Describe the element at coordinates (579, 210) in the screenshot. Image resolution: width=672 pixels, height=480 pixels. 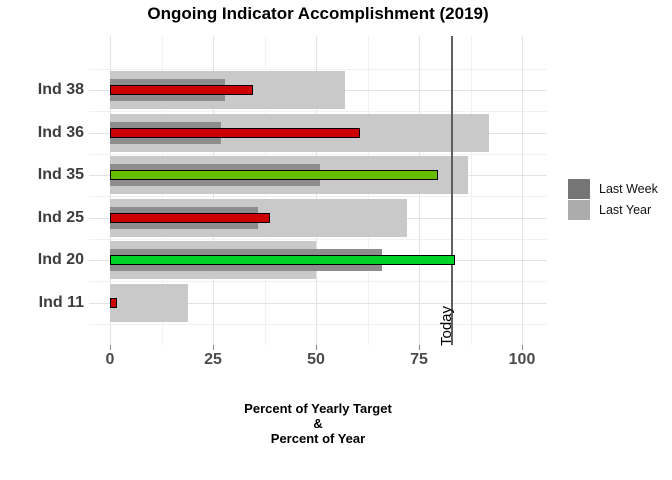
I see `last-year-swatch-icon` at that location.